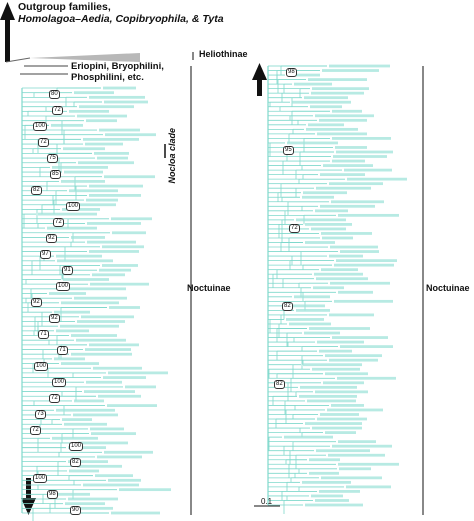 This screenshot has width=474, height=521. Describe the element at coordinates (18, 60) in the screenshot. I see `outgroup-stem` at that location.